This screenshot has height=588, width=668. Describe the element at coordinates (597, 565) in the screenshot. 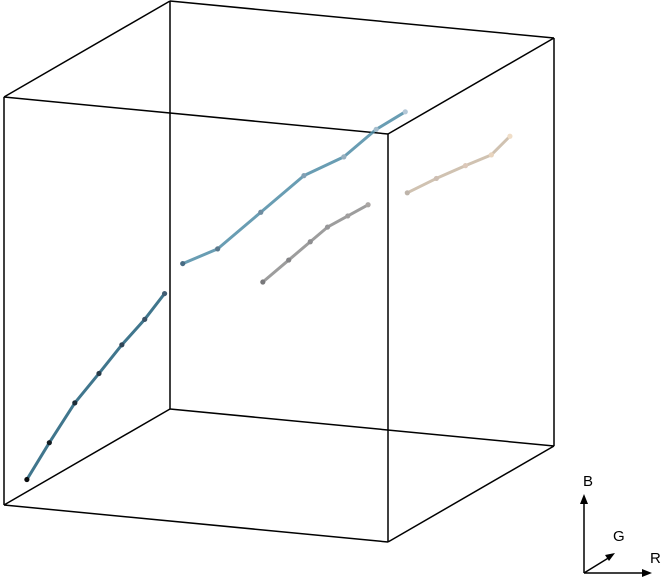

I see `axis-g-arrow` at that location.